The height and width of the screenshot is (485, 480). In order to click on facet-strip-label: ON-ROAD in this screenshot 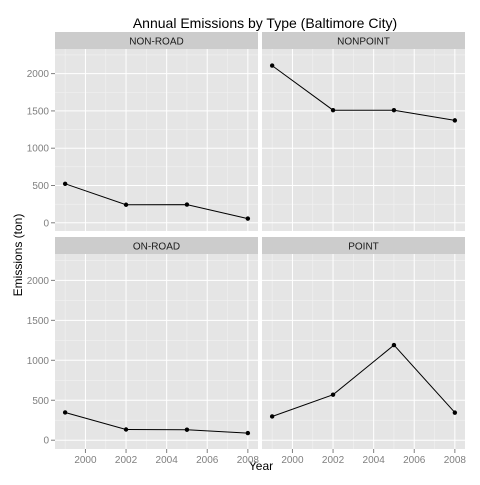, I will do `click(156, 247)`.